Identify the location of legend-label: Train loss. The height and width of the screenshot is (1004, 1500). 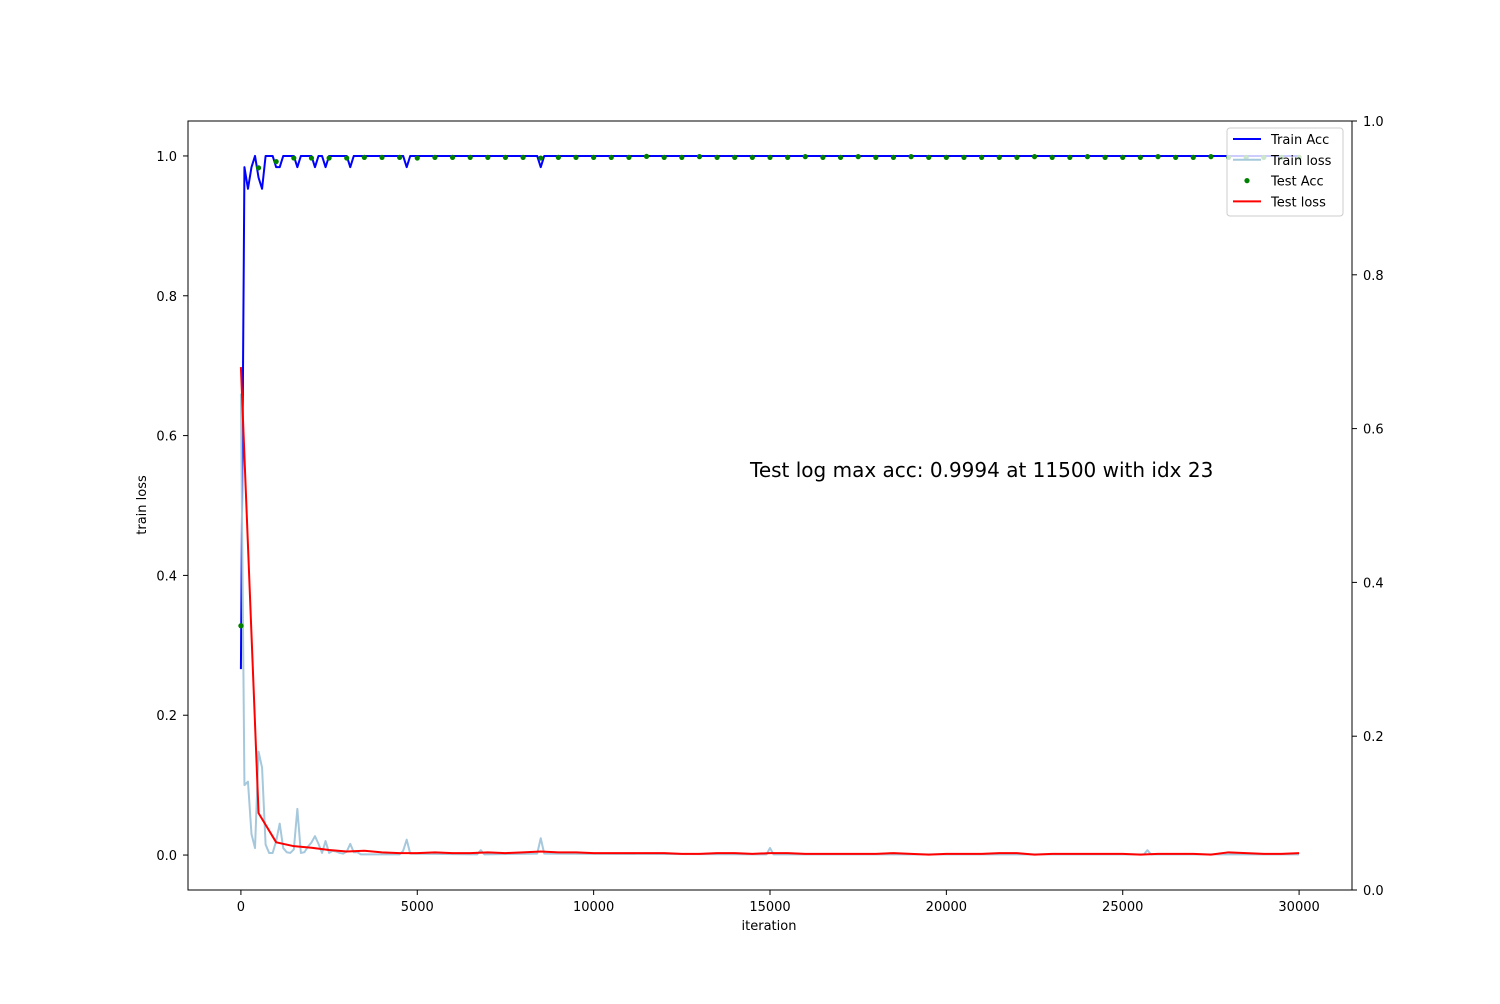
(1301, 161).